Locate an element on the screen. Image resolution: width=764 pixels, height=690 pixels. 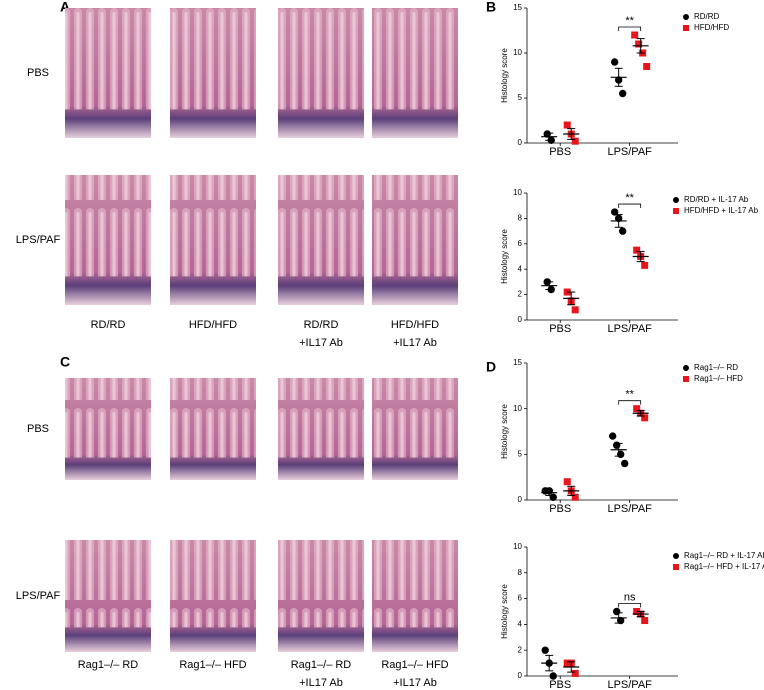
column-label: HFD/HFD is located at coordinates (415, 325).